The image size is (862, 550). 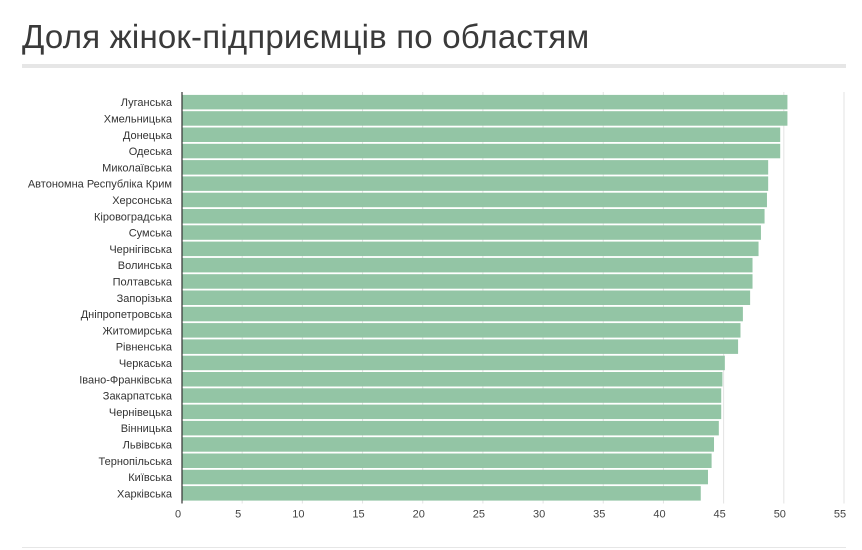 I want to click on category-label: Запорізька, so click(x=145, y=299).